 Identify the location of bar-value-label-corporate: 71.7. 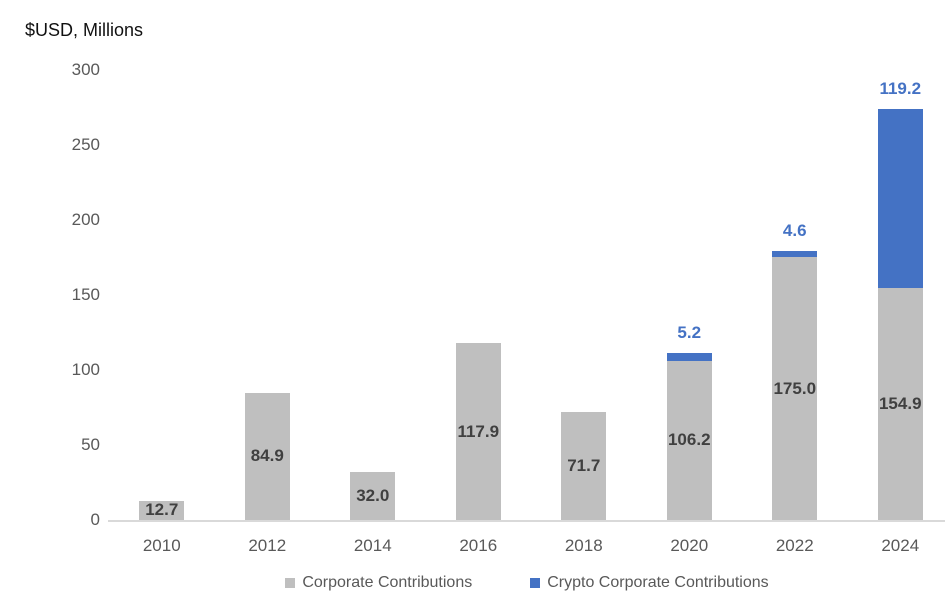
(584, 466).